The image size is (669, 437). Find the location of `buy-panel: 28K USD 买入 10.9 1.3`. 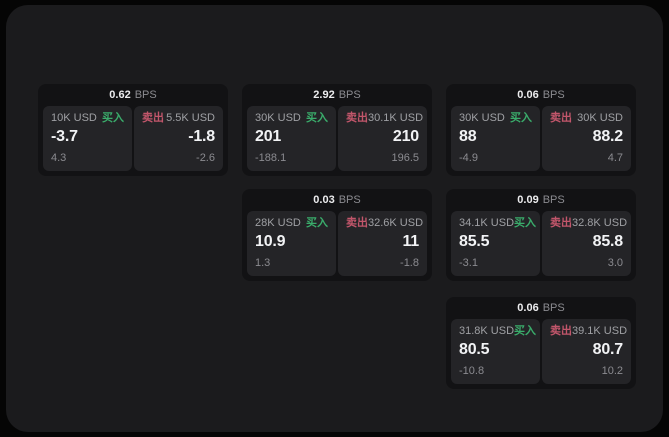

buy-panel: 28K USD 买入 10.9 1.3 is located at coordinates (291, 243).